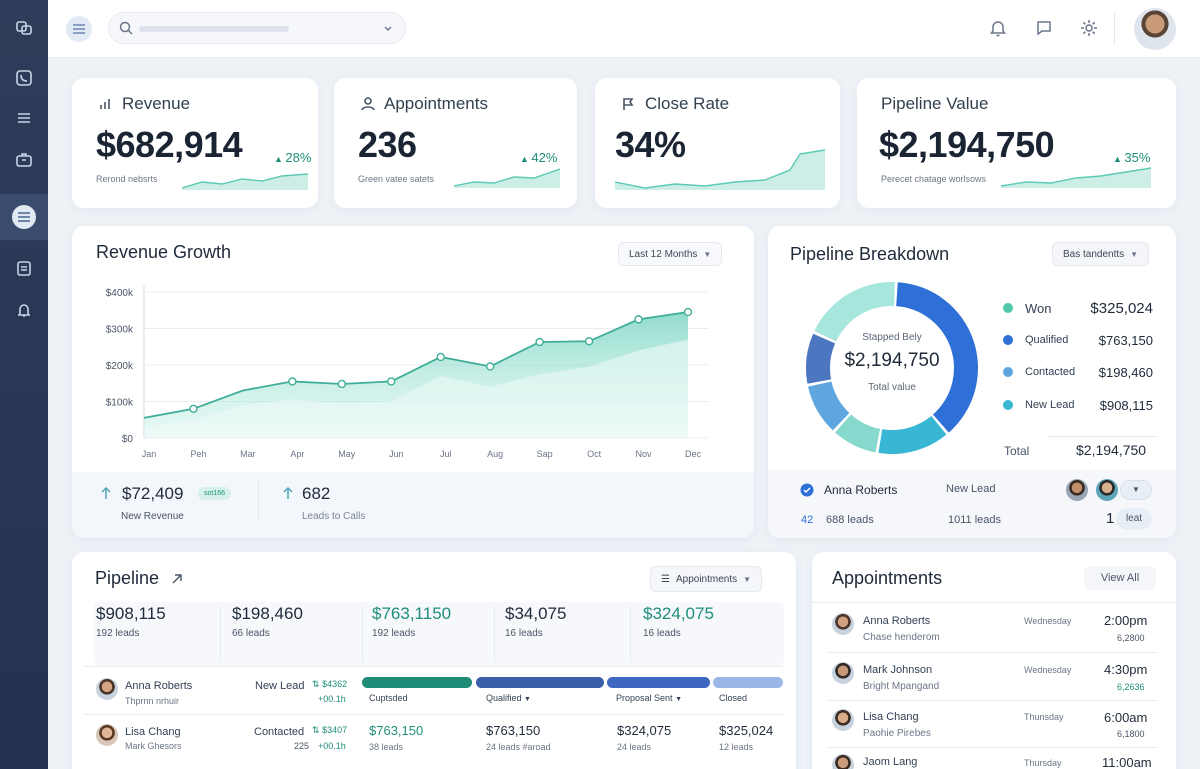 The image size is (1200, 769). What do you see at coordinates (891, 717) in the screenshot?
I see `appointment-name: Lisa Chang` at bounding box center [891, 717].